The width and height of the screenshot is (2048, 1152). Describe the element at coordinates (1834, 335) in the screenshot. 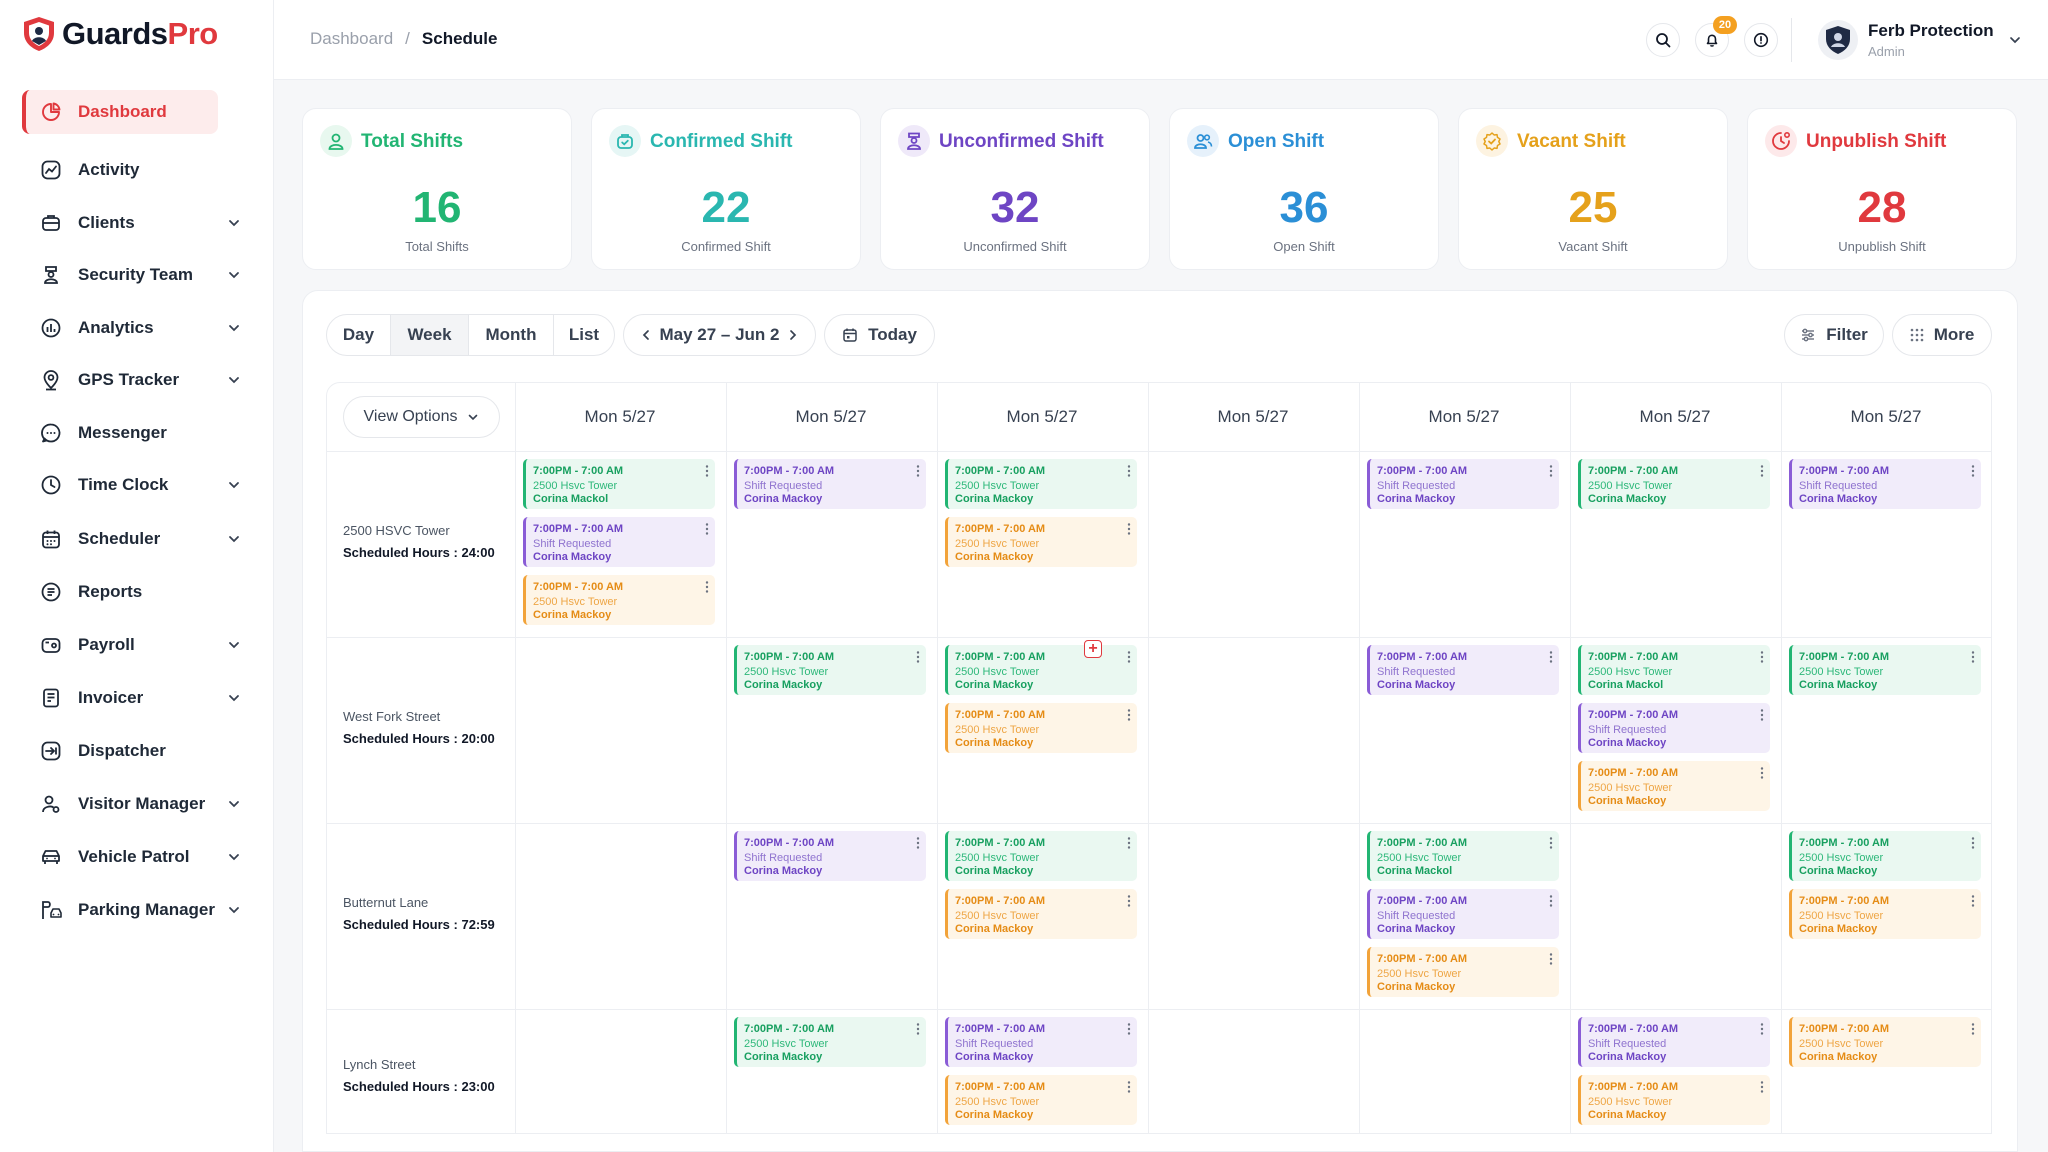

I see `filter-button: Filter` at that location.